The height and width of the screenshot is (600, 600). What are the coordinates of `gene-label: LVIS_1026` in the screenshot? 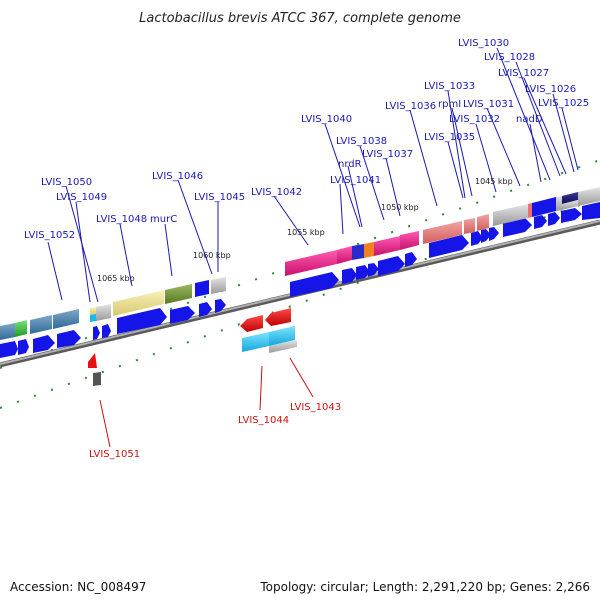 It's located at (550, 89).